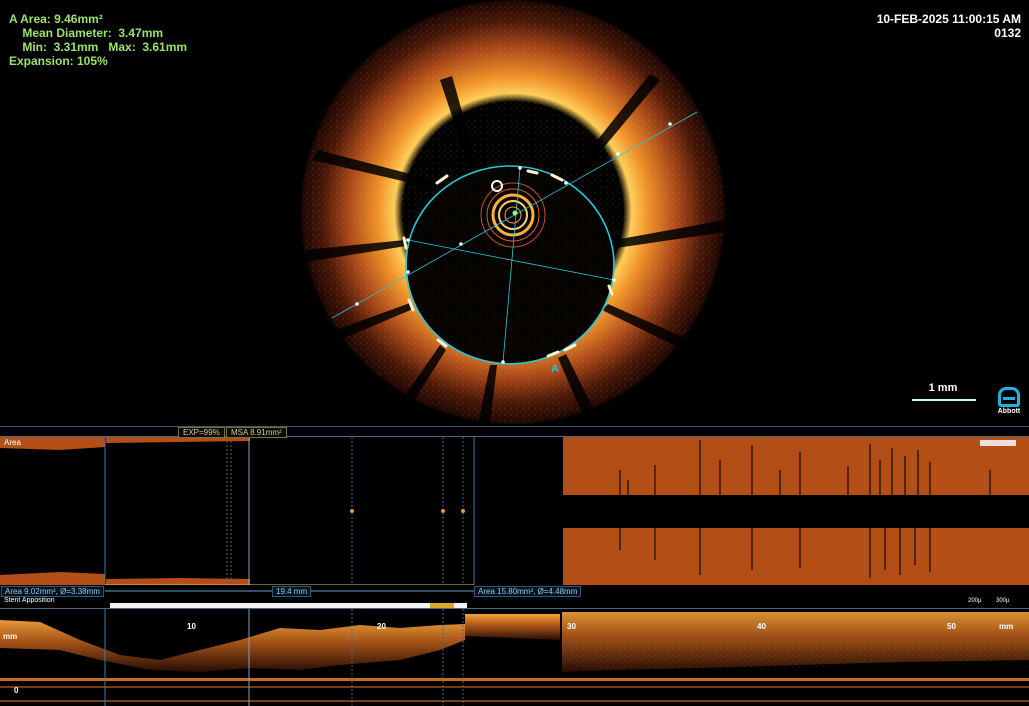 The width and height of the screenshot is (1029, 706). I want to click on frame-number: 0132, so click(1007, 33).